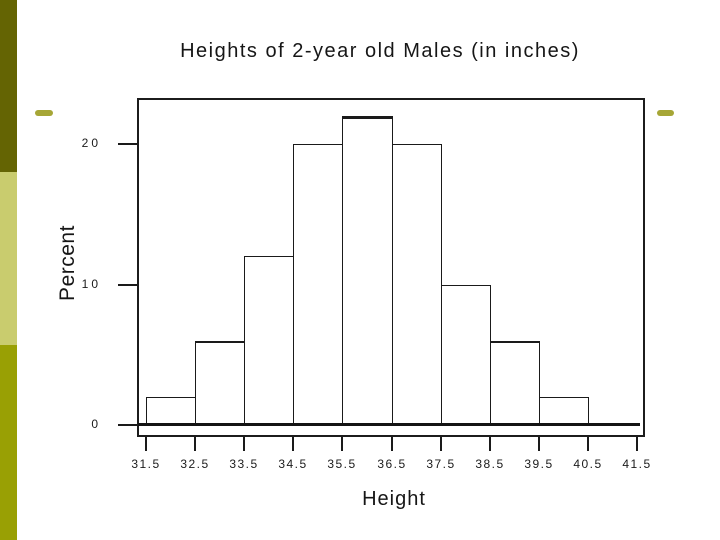 The width and height of the screenshot is (720, 540). What do you see at coordinates (91, 143) in the screenshot?
I see `y-axis-tick-label: 20` at bounding box center [91, 143].